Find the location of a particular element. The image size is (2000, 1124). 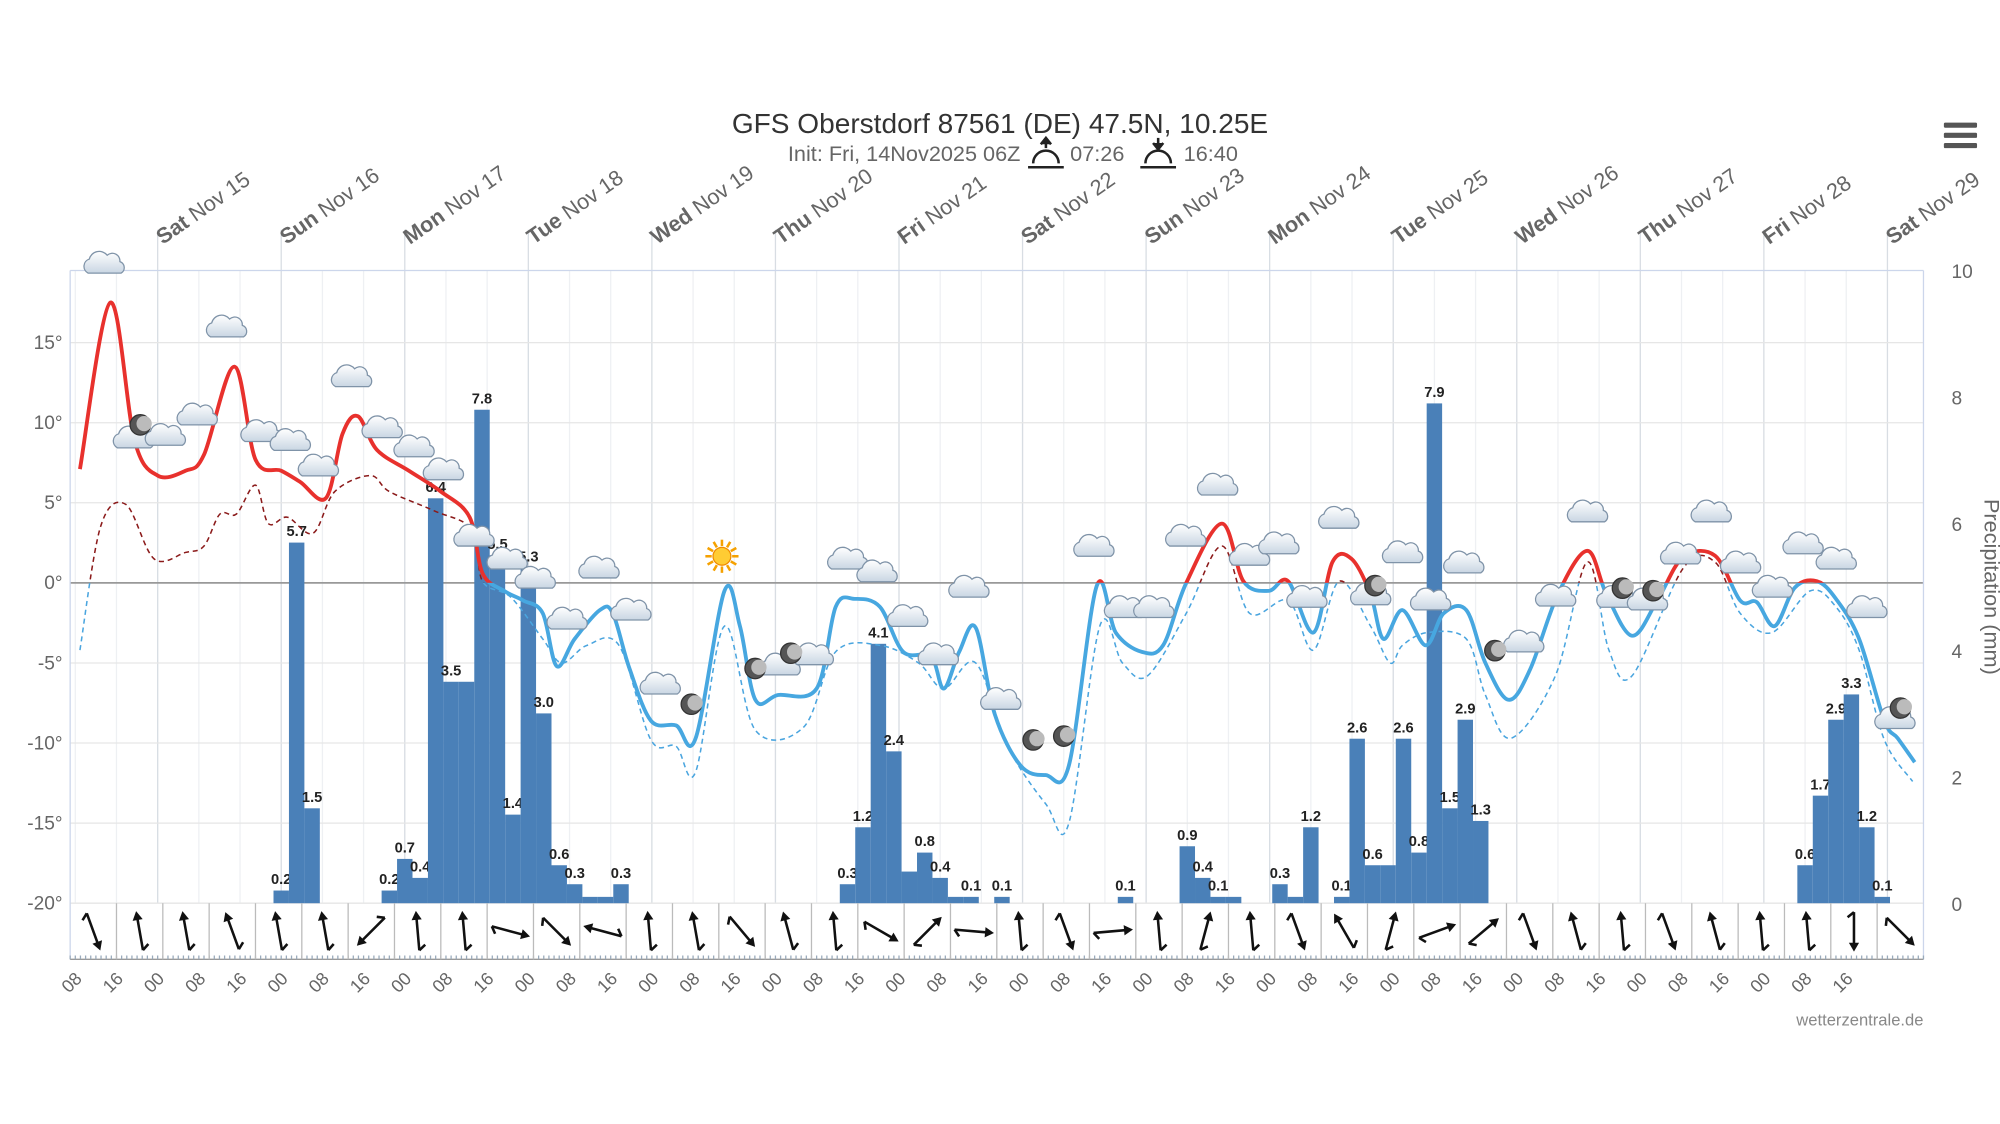

day-weekday: Thu is located at coordinates (792, 227).